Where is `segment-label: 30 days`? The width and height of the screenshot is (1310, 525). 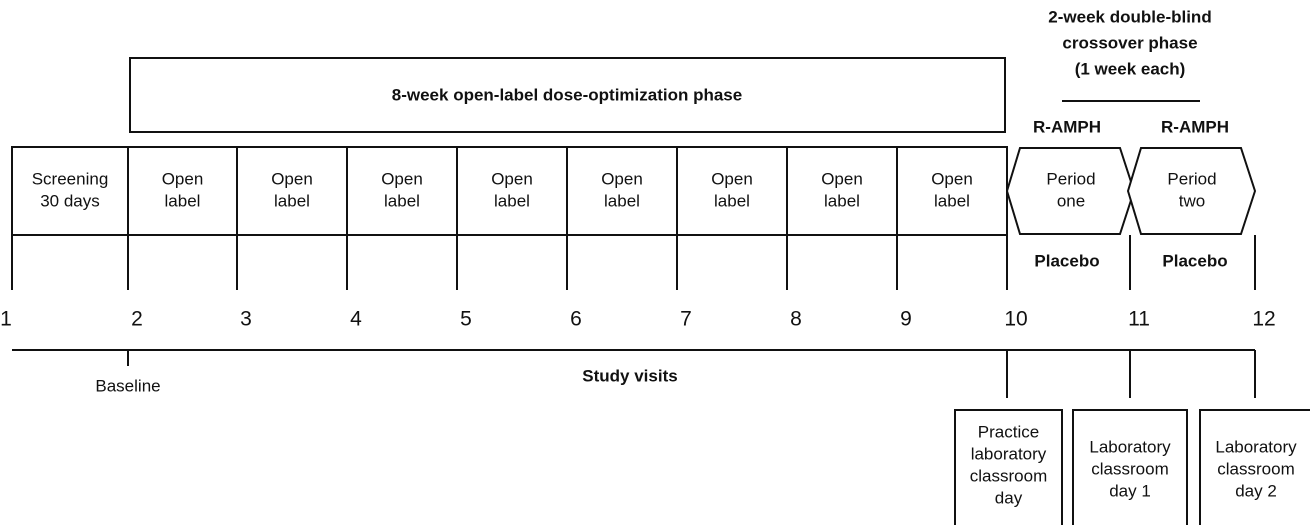 segment-label: 30 days is located at coordinates (70, 200).